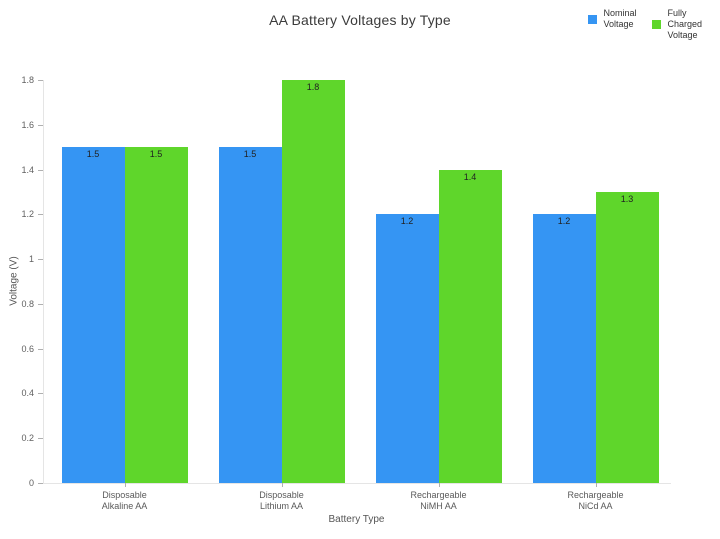 This screenshot has height=539, width=720. Describe the element at coordinates (313, 87) in the screenshot. I see `bar-value-label: 1.8` at that location.